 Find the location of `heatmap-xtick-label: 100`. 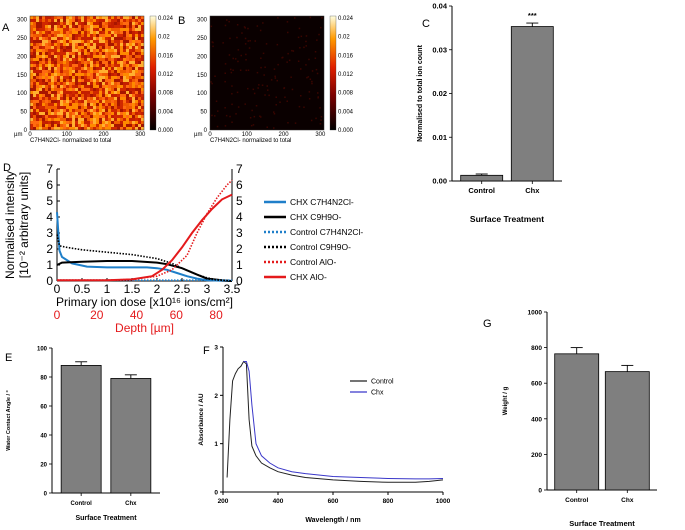

heatmap-xtick-label: 100 is located at coordinates (67, 135).